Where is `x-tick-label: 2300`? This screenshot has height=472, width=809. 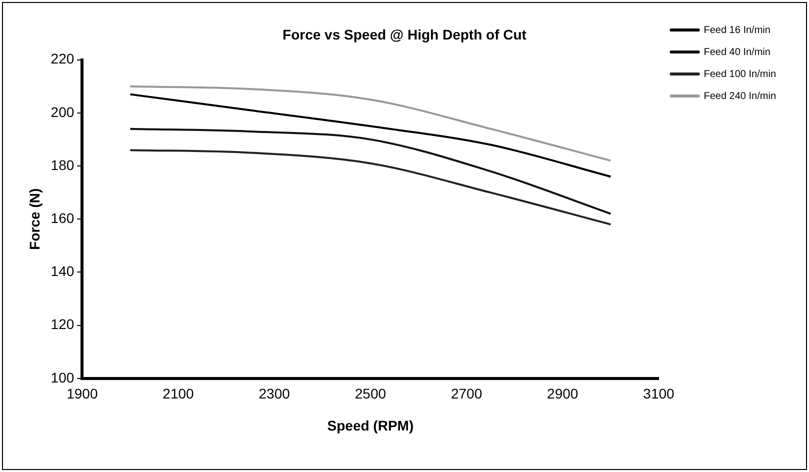
x-tick-label: 2300 is located at coordinates (274, 394).